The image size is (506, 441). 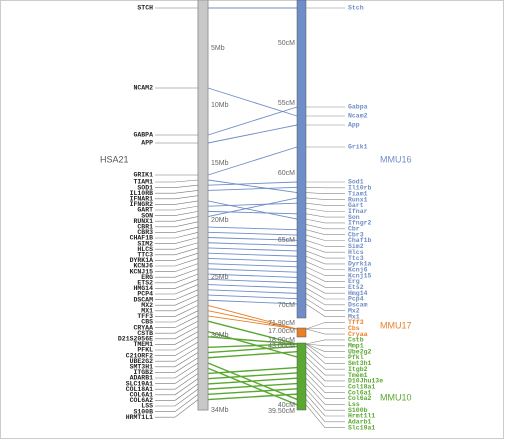 I want to click on hsa21-bar, so click(x=203, y=205).